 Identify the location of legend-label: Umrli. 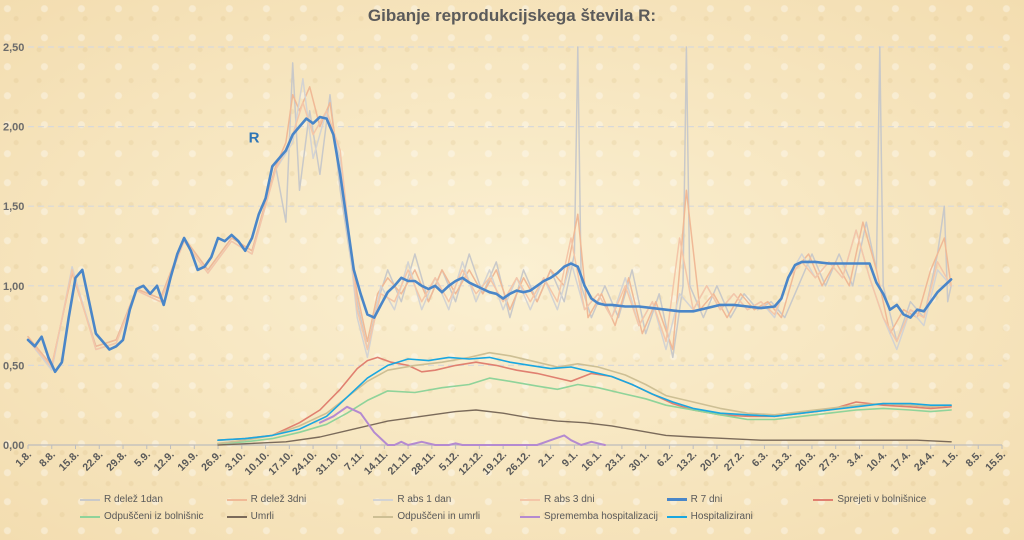
(262, 516).